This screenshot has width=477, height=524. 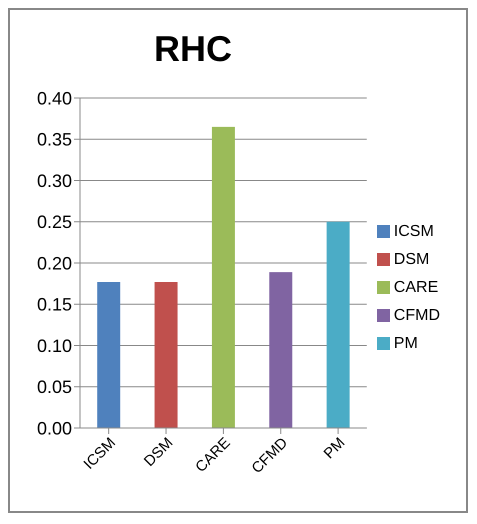 What do you see at coordinates (54, 263) in the screenshot?
I see `y-tick-label: 0.20` at bounding box center [54, 263].